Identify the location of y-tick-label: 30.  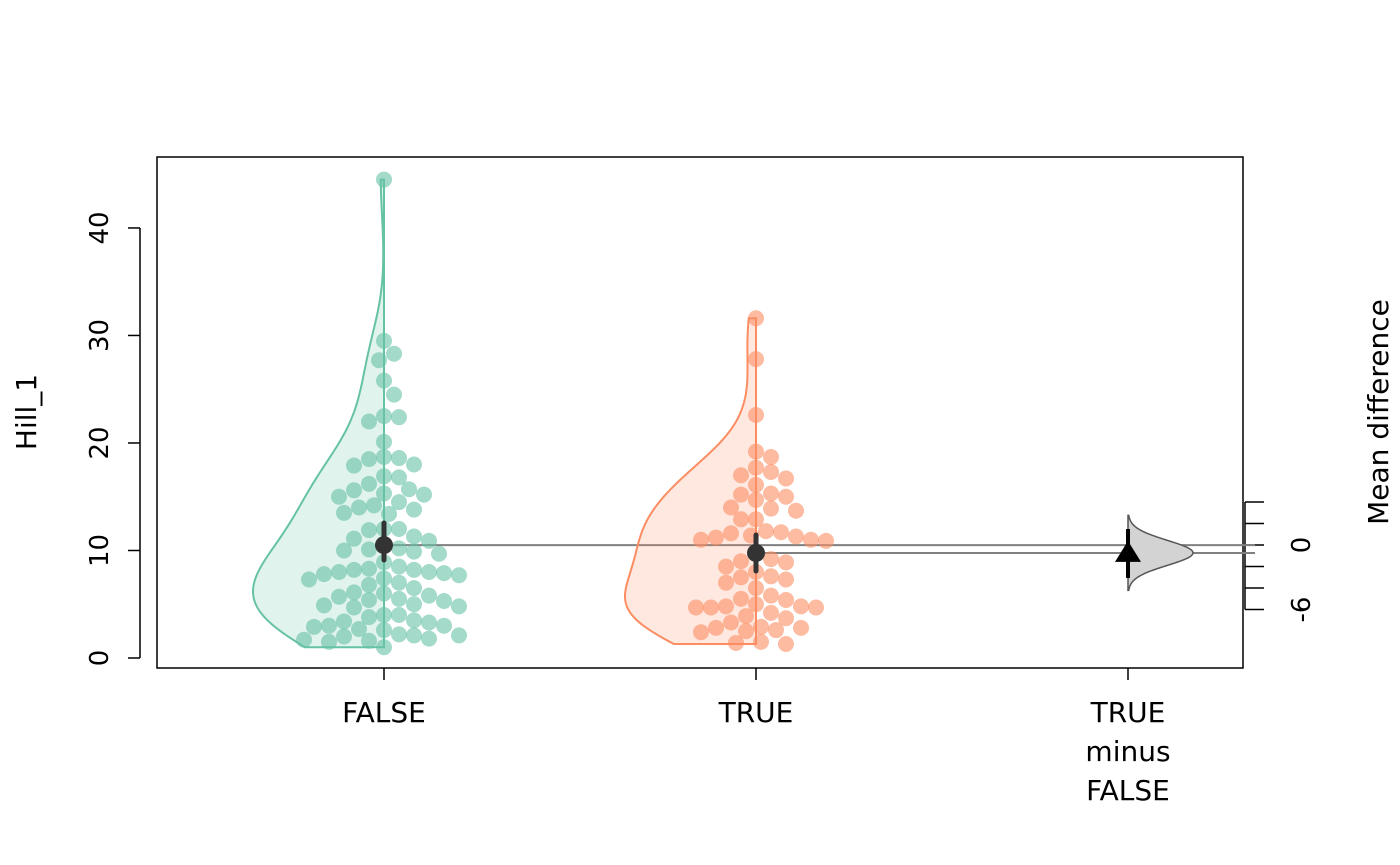
(100, 335).